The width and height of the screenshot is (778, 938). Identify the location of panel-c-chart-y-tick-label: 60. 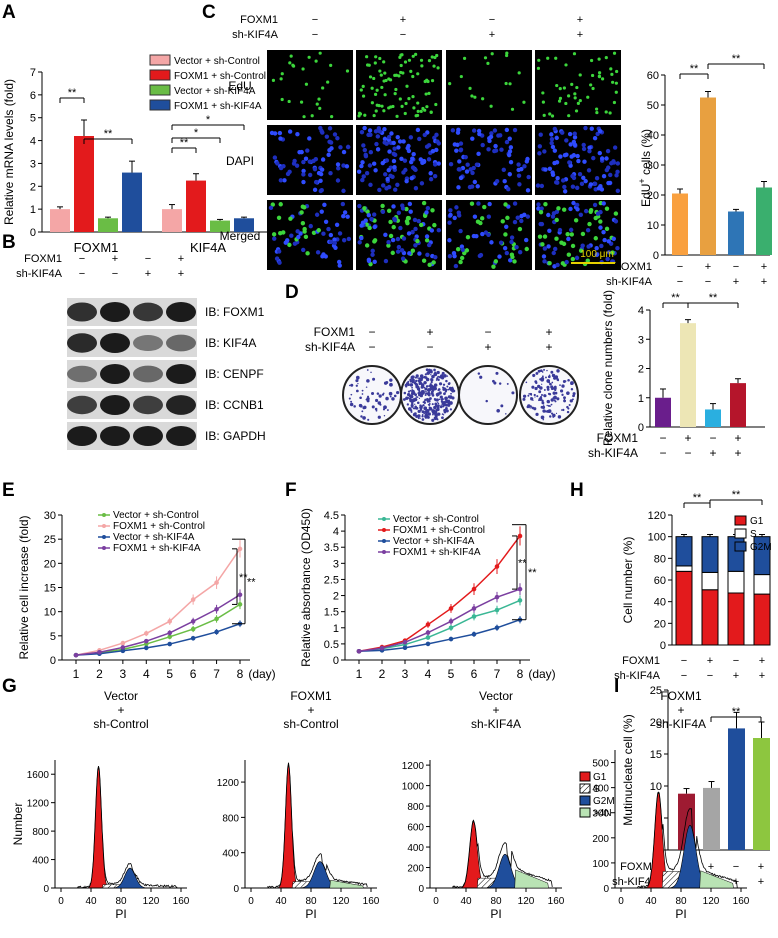
(653, 76).